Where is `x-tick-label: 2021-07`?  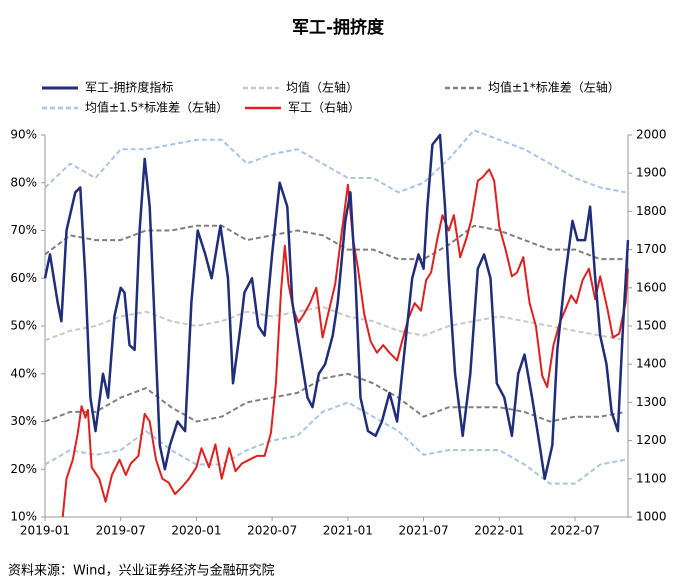 x-tick-label: 2021-07 is located at coordinates (424, 531).